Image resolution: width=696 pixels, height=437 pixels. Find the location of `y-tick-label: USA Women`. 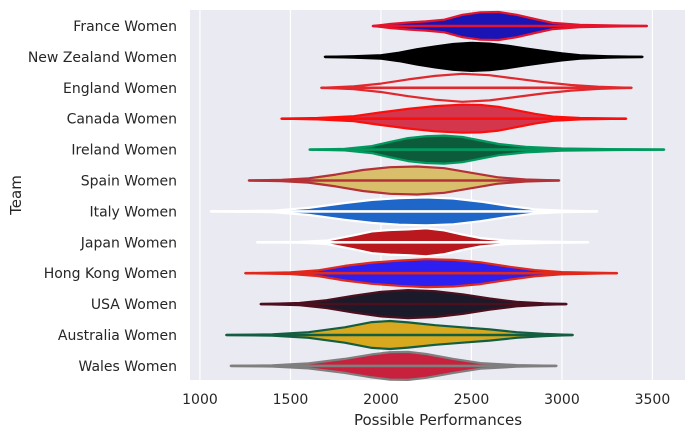

y-tick-label: USA Women is located at coordinates (134, 305).